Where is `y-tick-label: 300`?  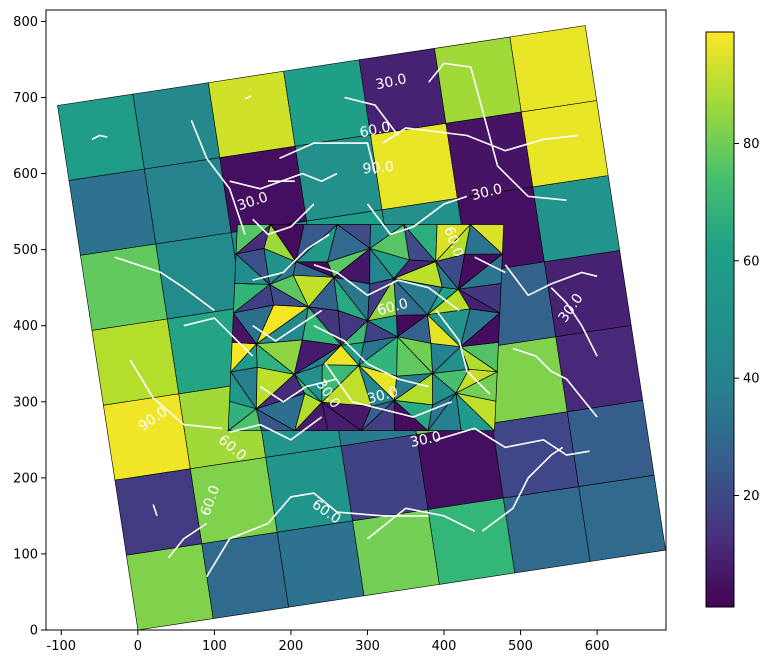
y-tick-label: 300 is located at coordinates (25, 402).